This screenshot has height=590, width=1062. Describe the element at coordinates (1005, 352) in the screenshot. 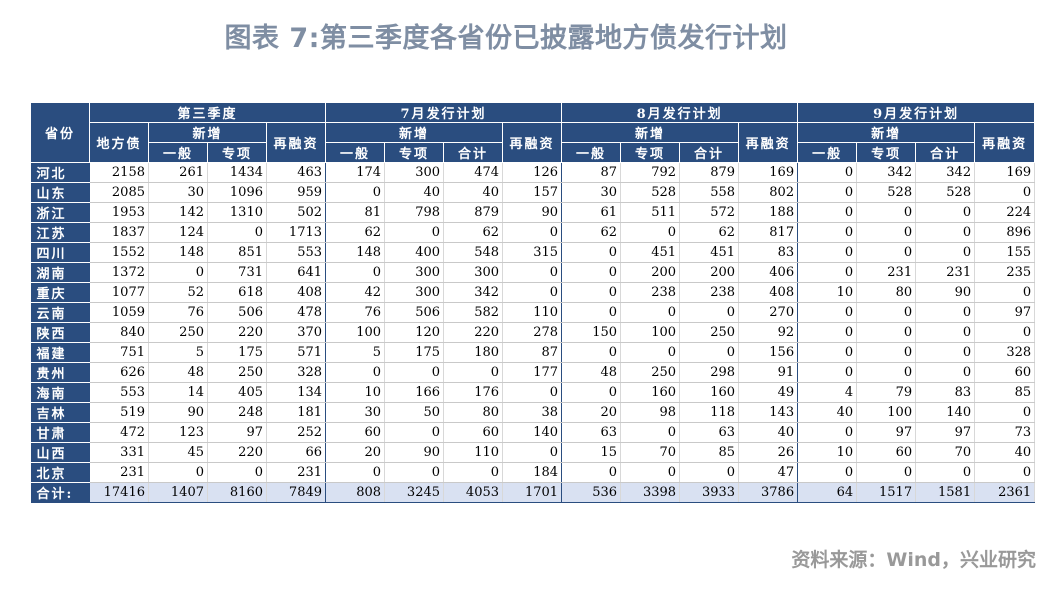

I see `value-cell: 328` at that location.